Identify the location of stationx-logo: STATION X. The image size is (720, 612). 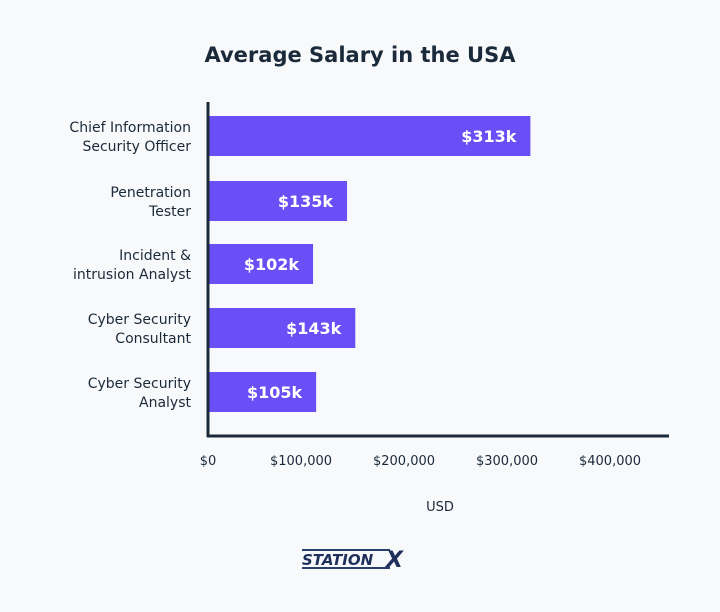
(353, 560).